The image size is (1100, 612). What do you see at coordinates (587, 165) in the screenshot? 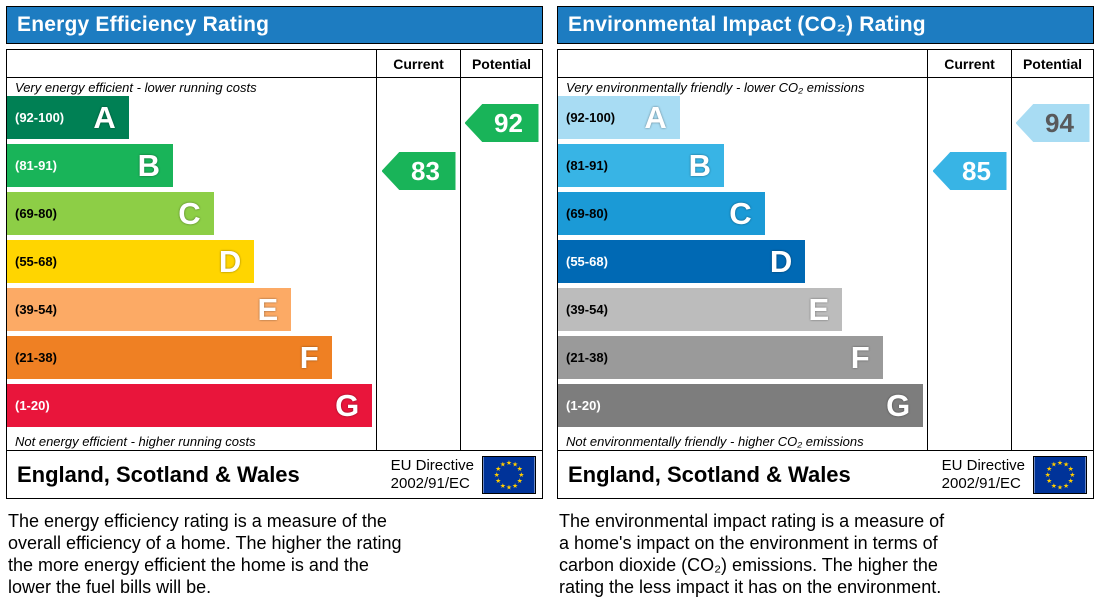
I see `environmental-band-b-range: (81-91)` at bounding box center [587, 165].